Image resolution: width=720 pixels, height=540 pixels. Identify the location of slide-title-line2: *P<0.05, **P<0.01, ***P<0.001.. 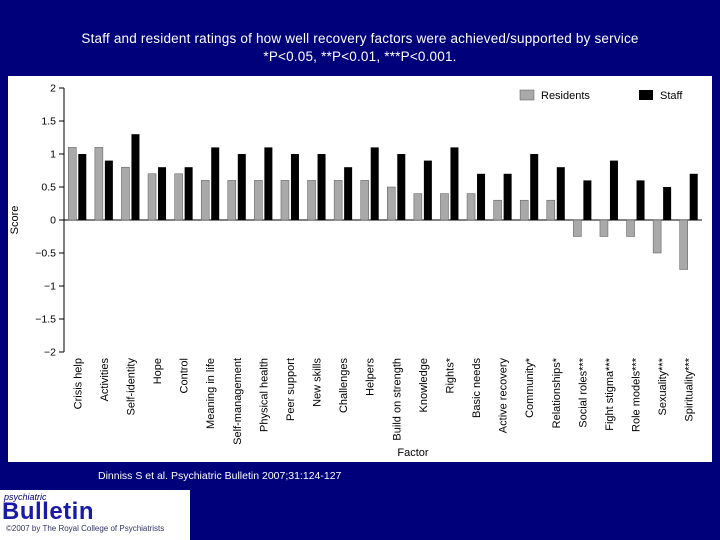
(360, 56).